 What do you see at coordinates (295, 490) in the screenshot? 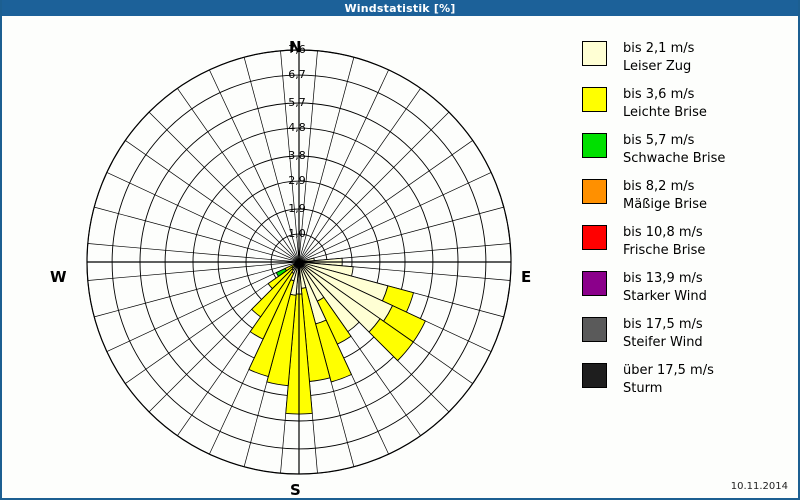
I see `cardinal-label-south: S` at bounding box center [295, 490].